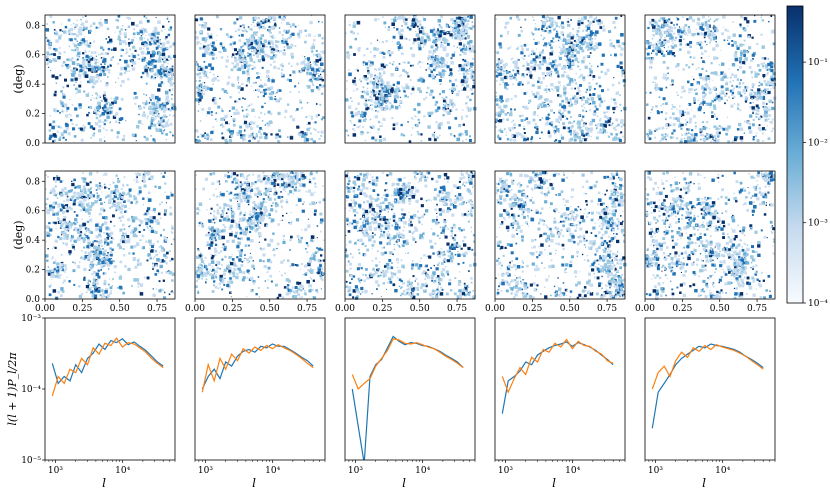  I want to click on map-panel-8: 0.00 0.25 0.50 0.75, so click(406, 242).